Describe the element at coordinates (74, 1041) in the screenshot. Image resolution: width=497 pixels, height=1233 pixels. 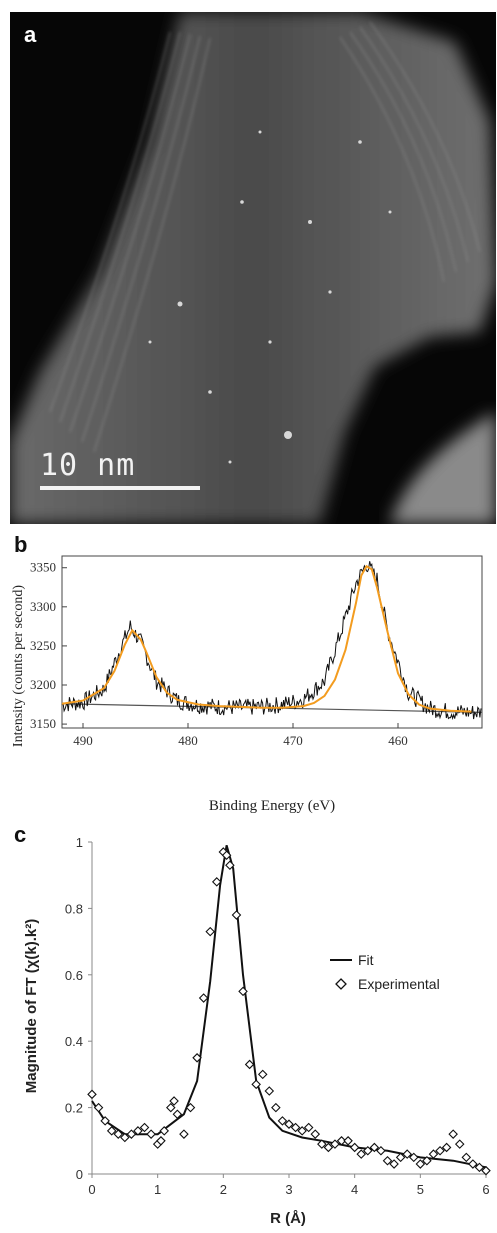
I see `y-tick-label: 0.4` at that location.